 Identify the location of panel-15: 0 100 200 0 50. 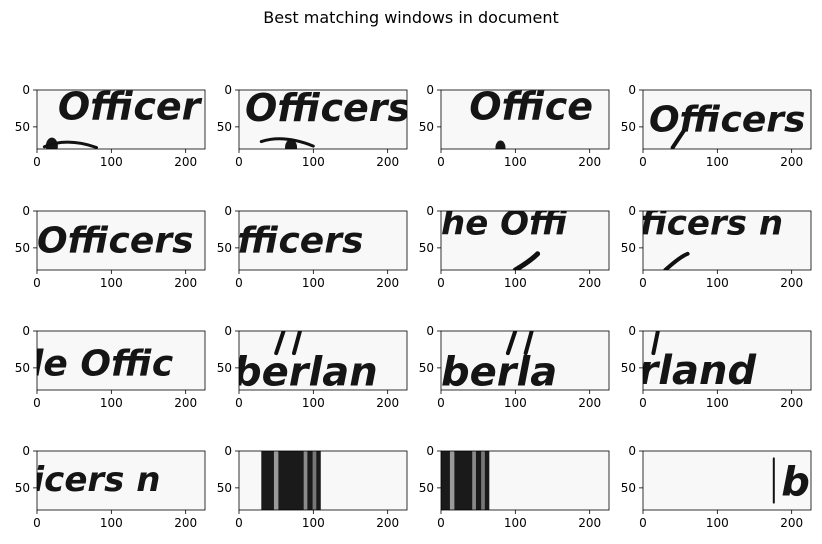
(514, 487).